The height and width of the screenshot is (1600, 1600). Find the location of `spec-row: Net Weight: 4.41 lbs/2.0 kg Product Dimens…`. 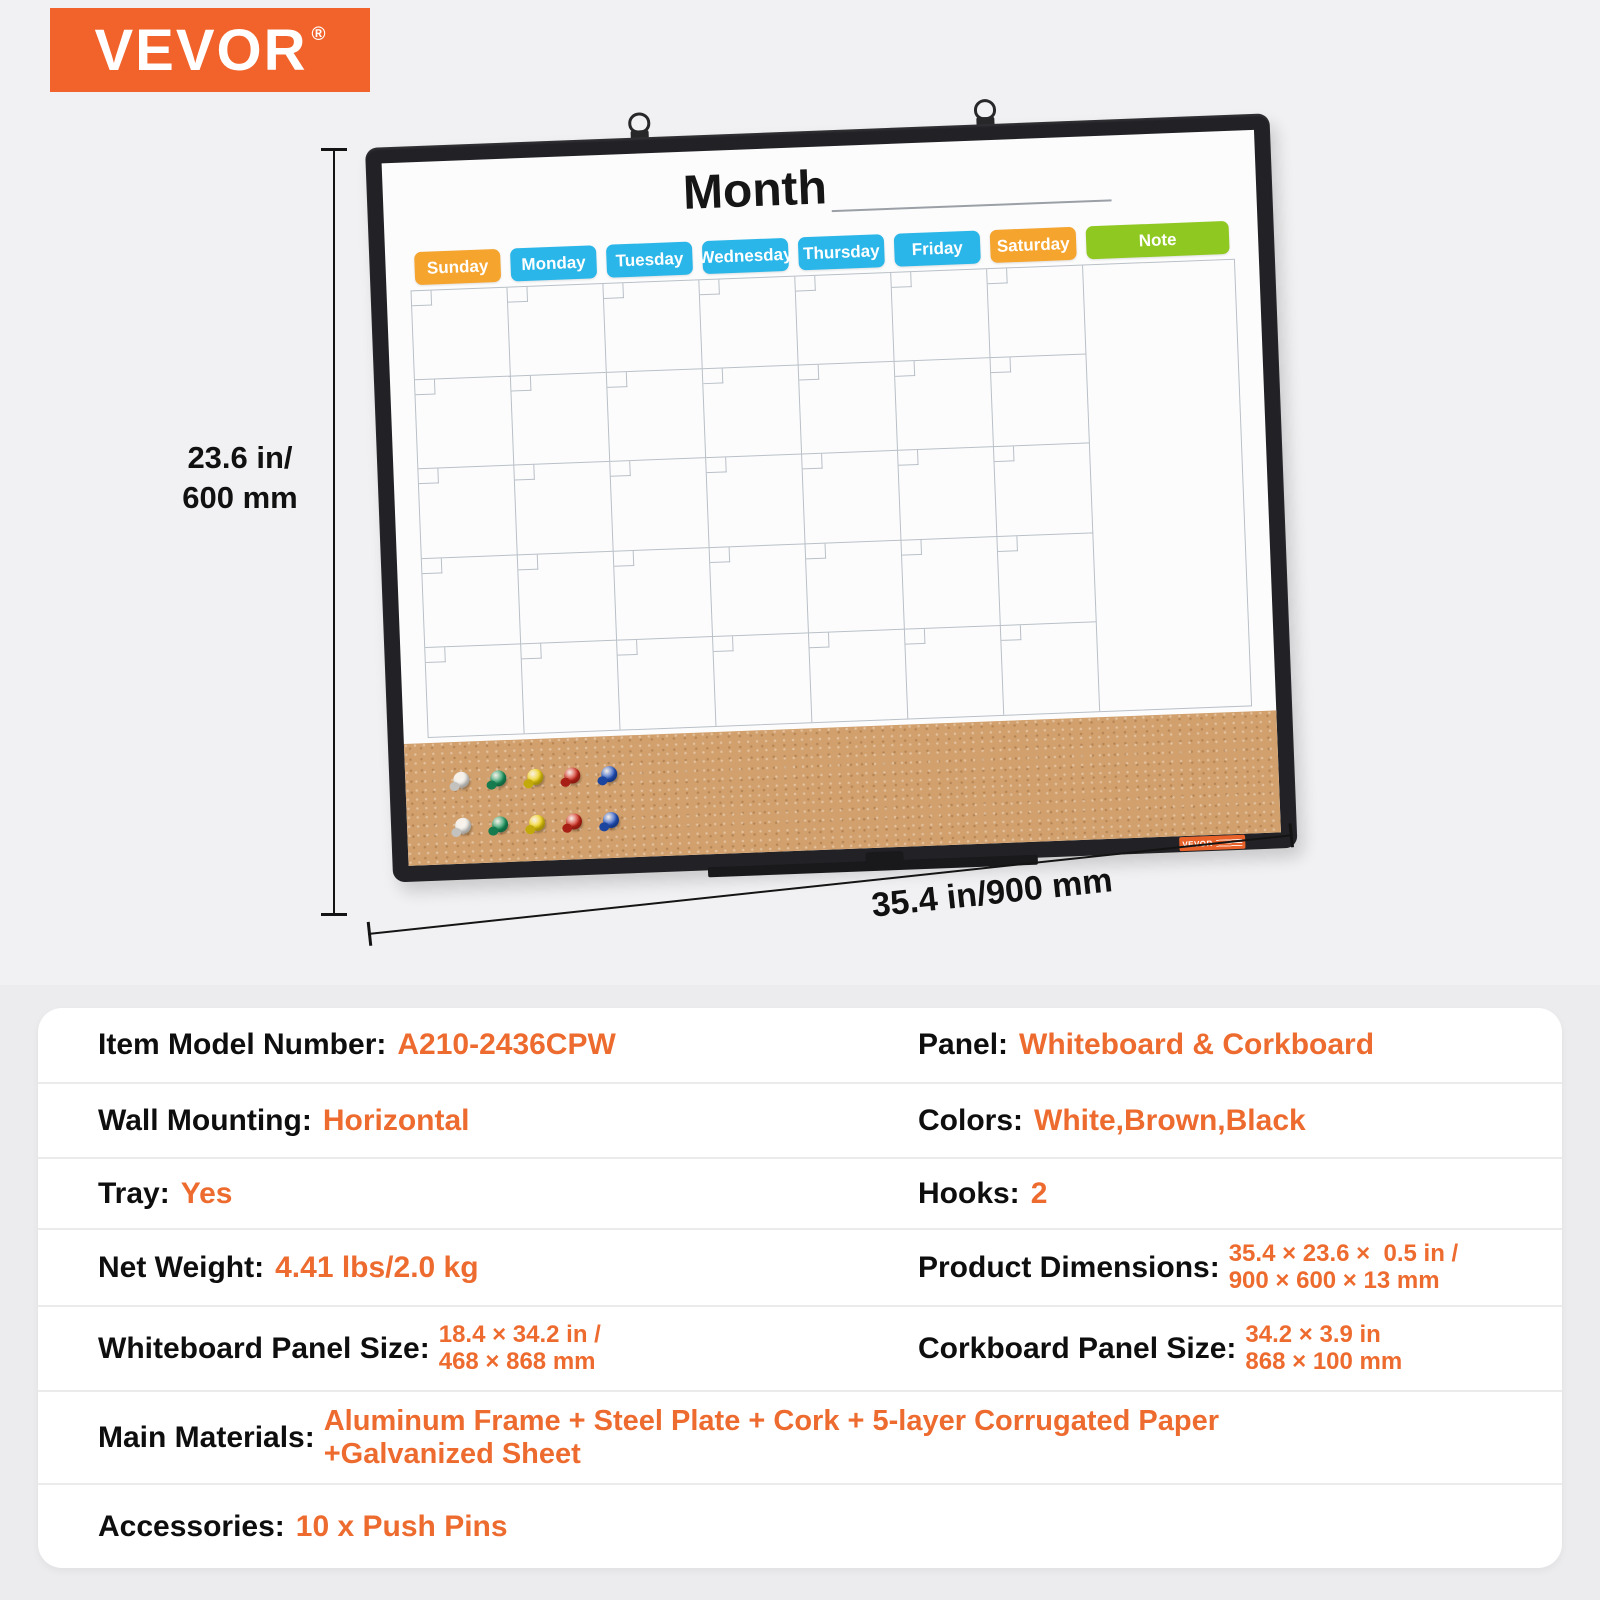

spec-row: Net Weight: 4.41 lbs/2.0 kg Product Dimens… is located at coordinates (800, 1266).